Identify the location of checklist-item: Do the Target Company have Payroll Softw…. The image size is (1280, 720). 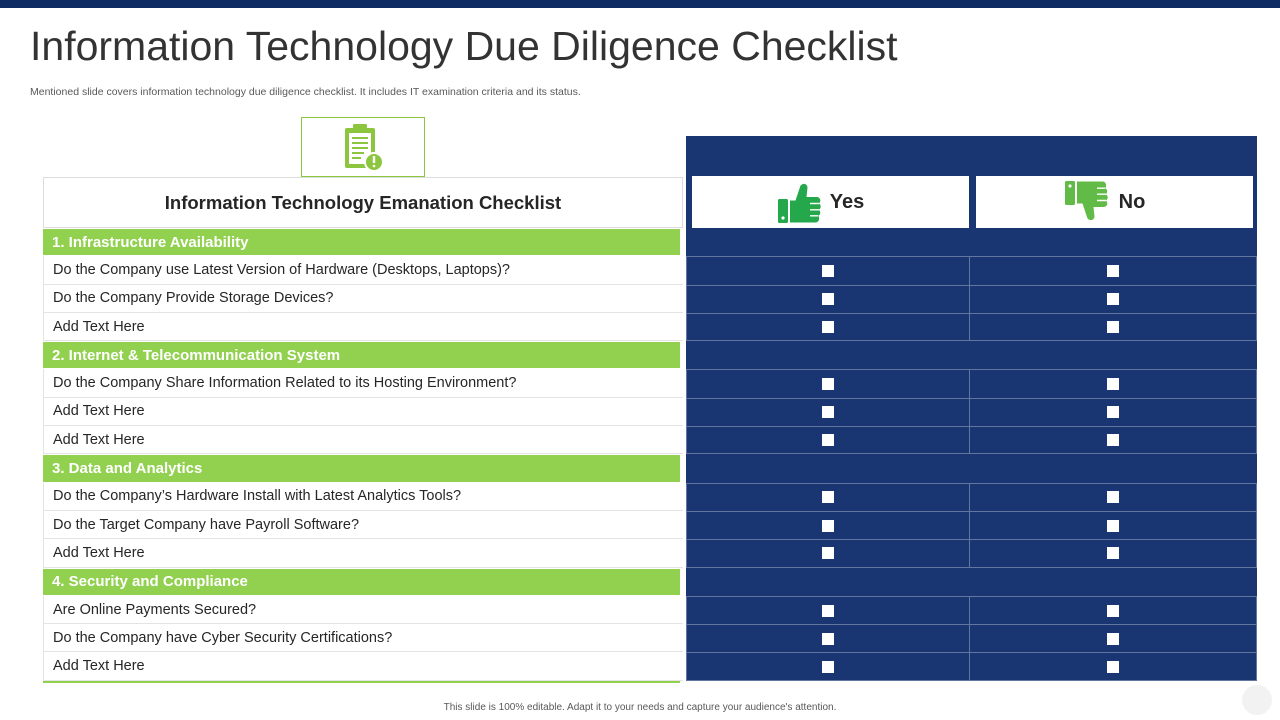
(363, 525).